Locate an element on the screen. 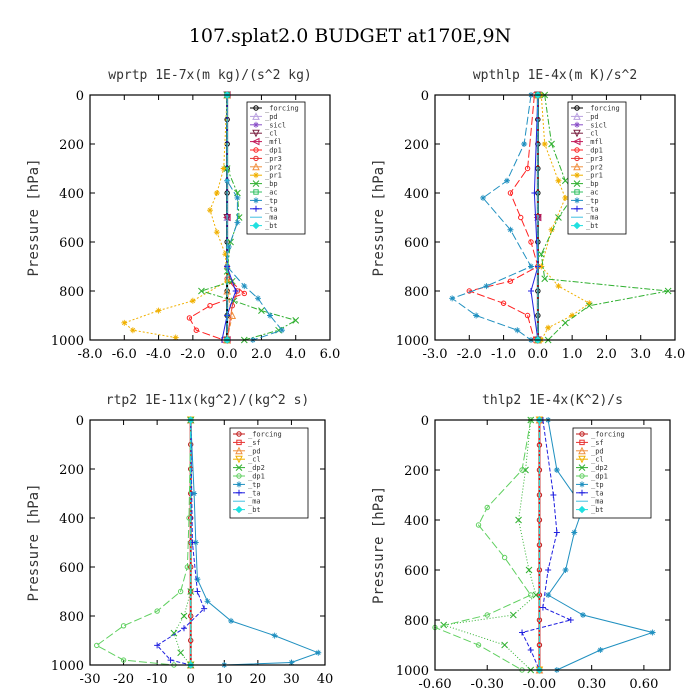 The height and width of the screenshot is (700, 700). x-tick-label: -1.0 is located at coordinates (503, 354).